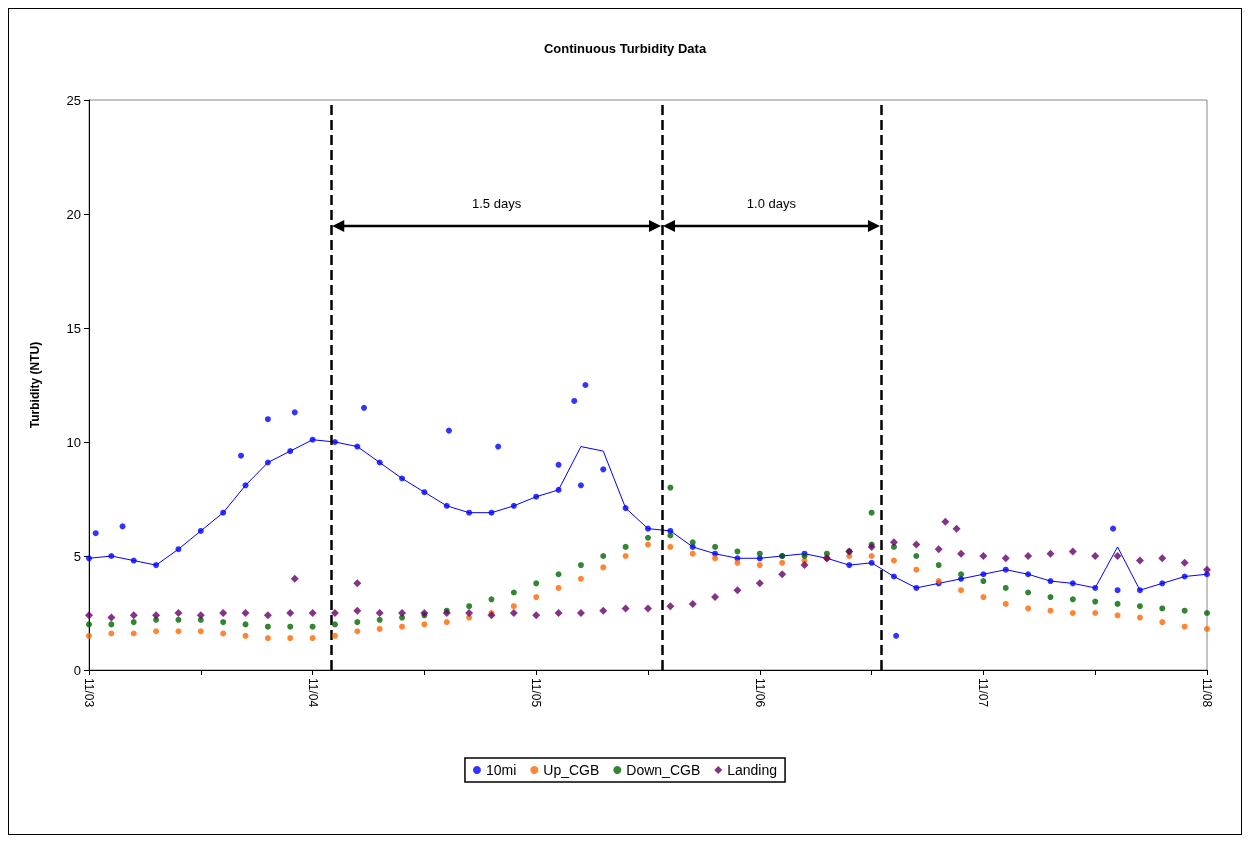  What do you see at coordinates (663, 770) in the screenshot?
I see `legend-label: Down_CGB` at bounding box center [663, 770].